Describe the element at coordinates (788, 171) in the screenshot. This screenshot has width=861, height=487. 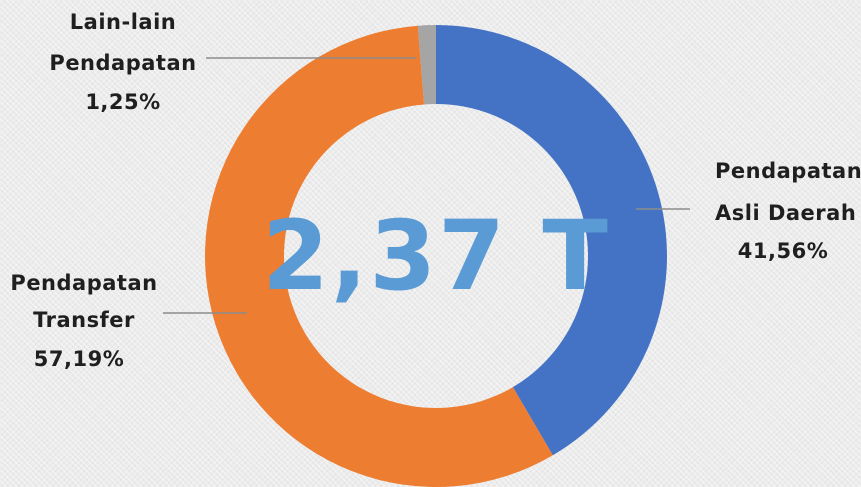
I see `label-asli-daerah-line-1: Pendapatan` at that location.